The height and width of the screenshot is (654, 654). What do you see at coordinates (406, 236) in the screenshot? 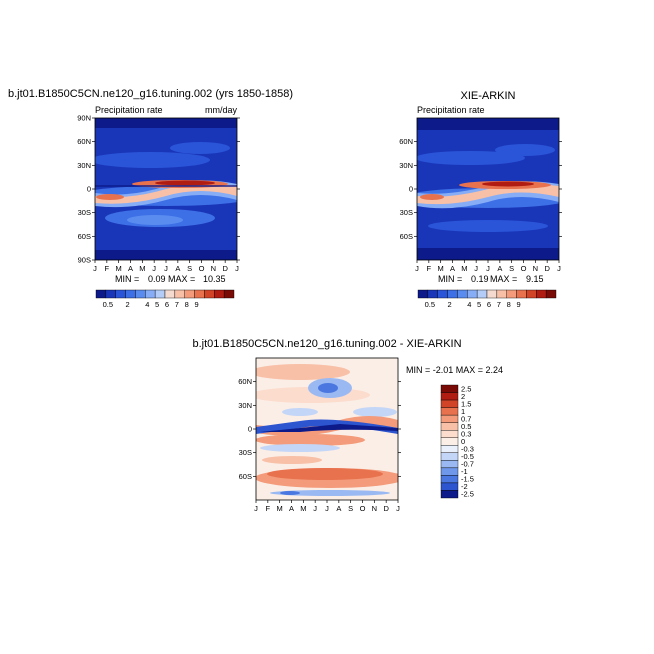
I see `panel-b-y-tick-label: 60S` at bounding box center [406, 236].